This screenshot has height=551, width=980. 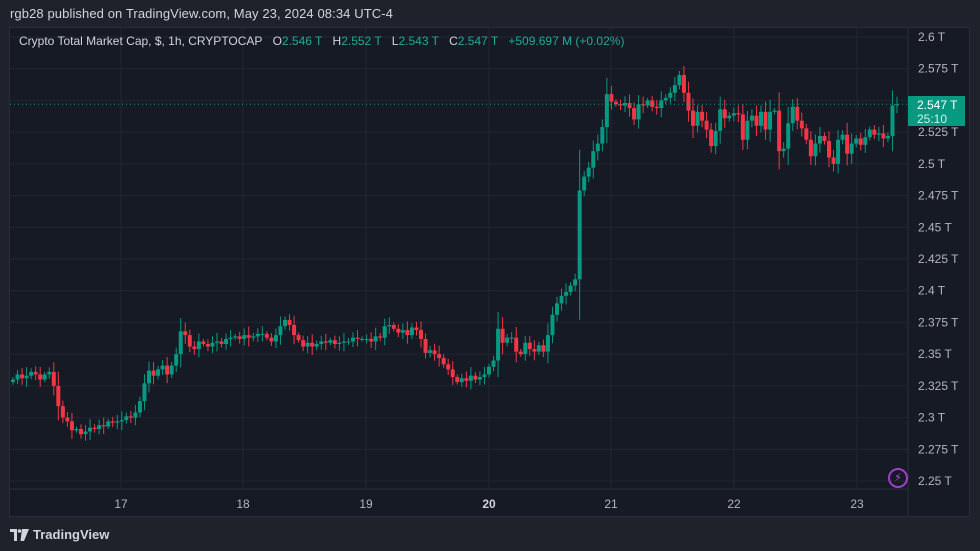 What do you see at coordinates (938, 449) in the screenshot?
I see `svg-text: 2.275 T` at bounding box center [938, 449].